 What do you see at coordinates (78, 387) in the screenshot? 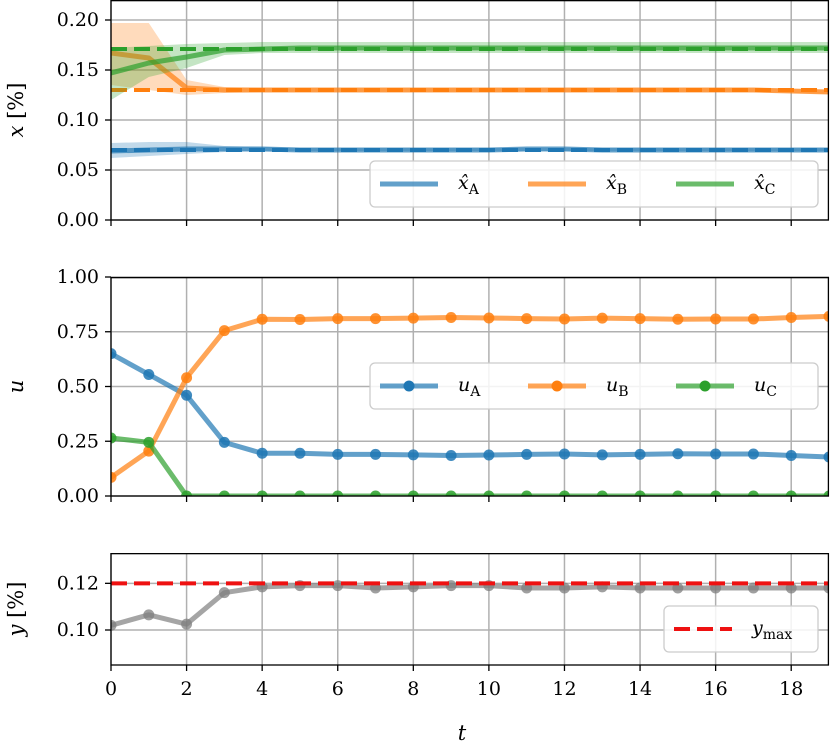
I see `y-tick-label: 0.50` at bounding box center [78, 387].